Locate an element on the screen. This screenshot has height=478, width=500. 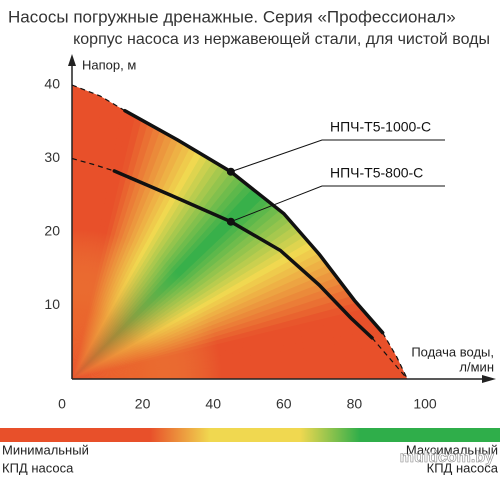
watermark: multicom.by is located at coordinates (447, 457).